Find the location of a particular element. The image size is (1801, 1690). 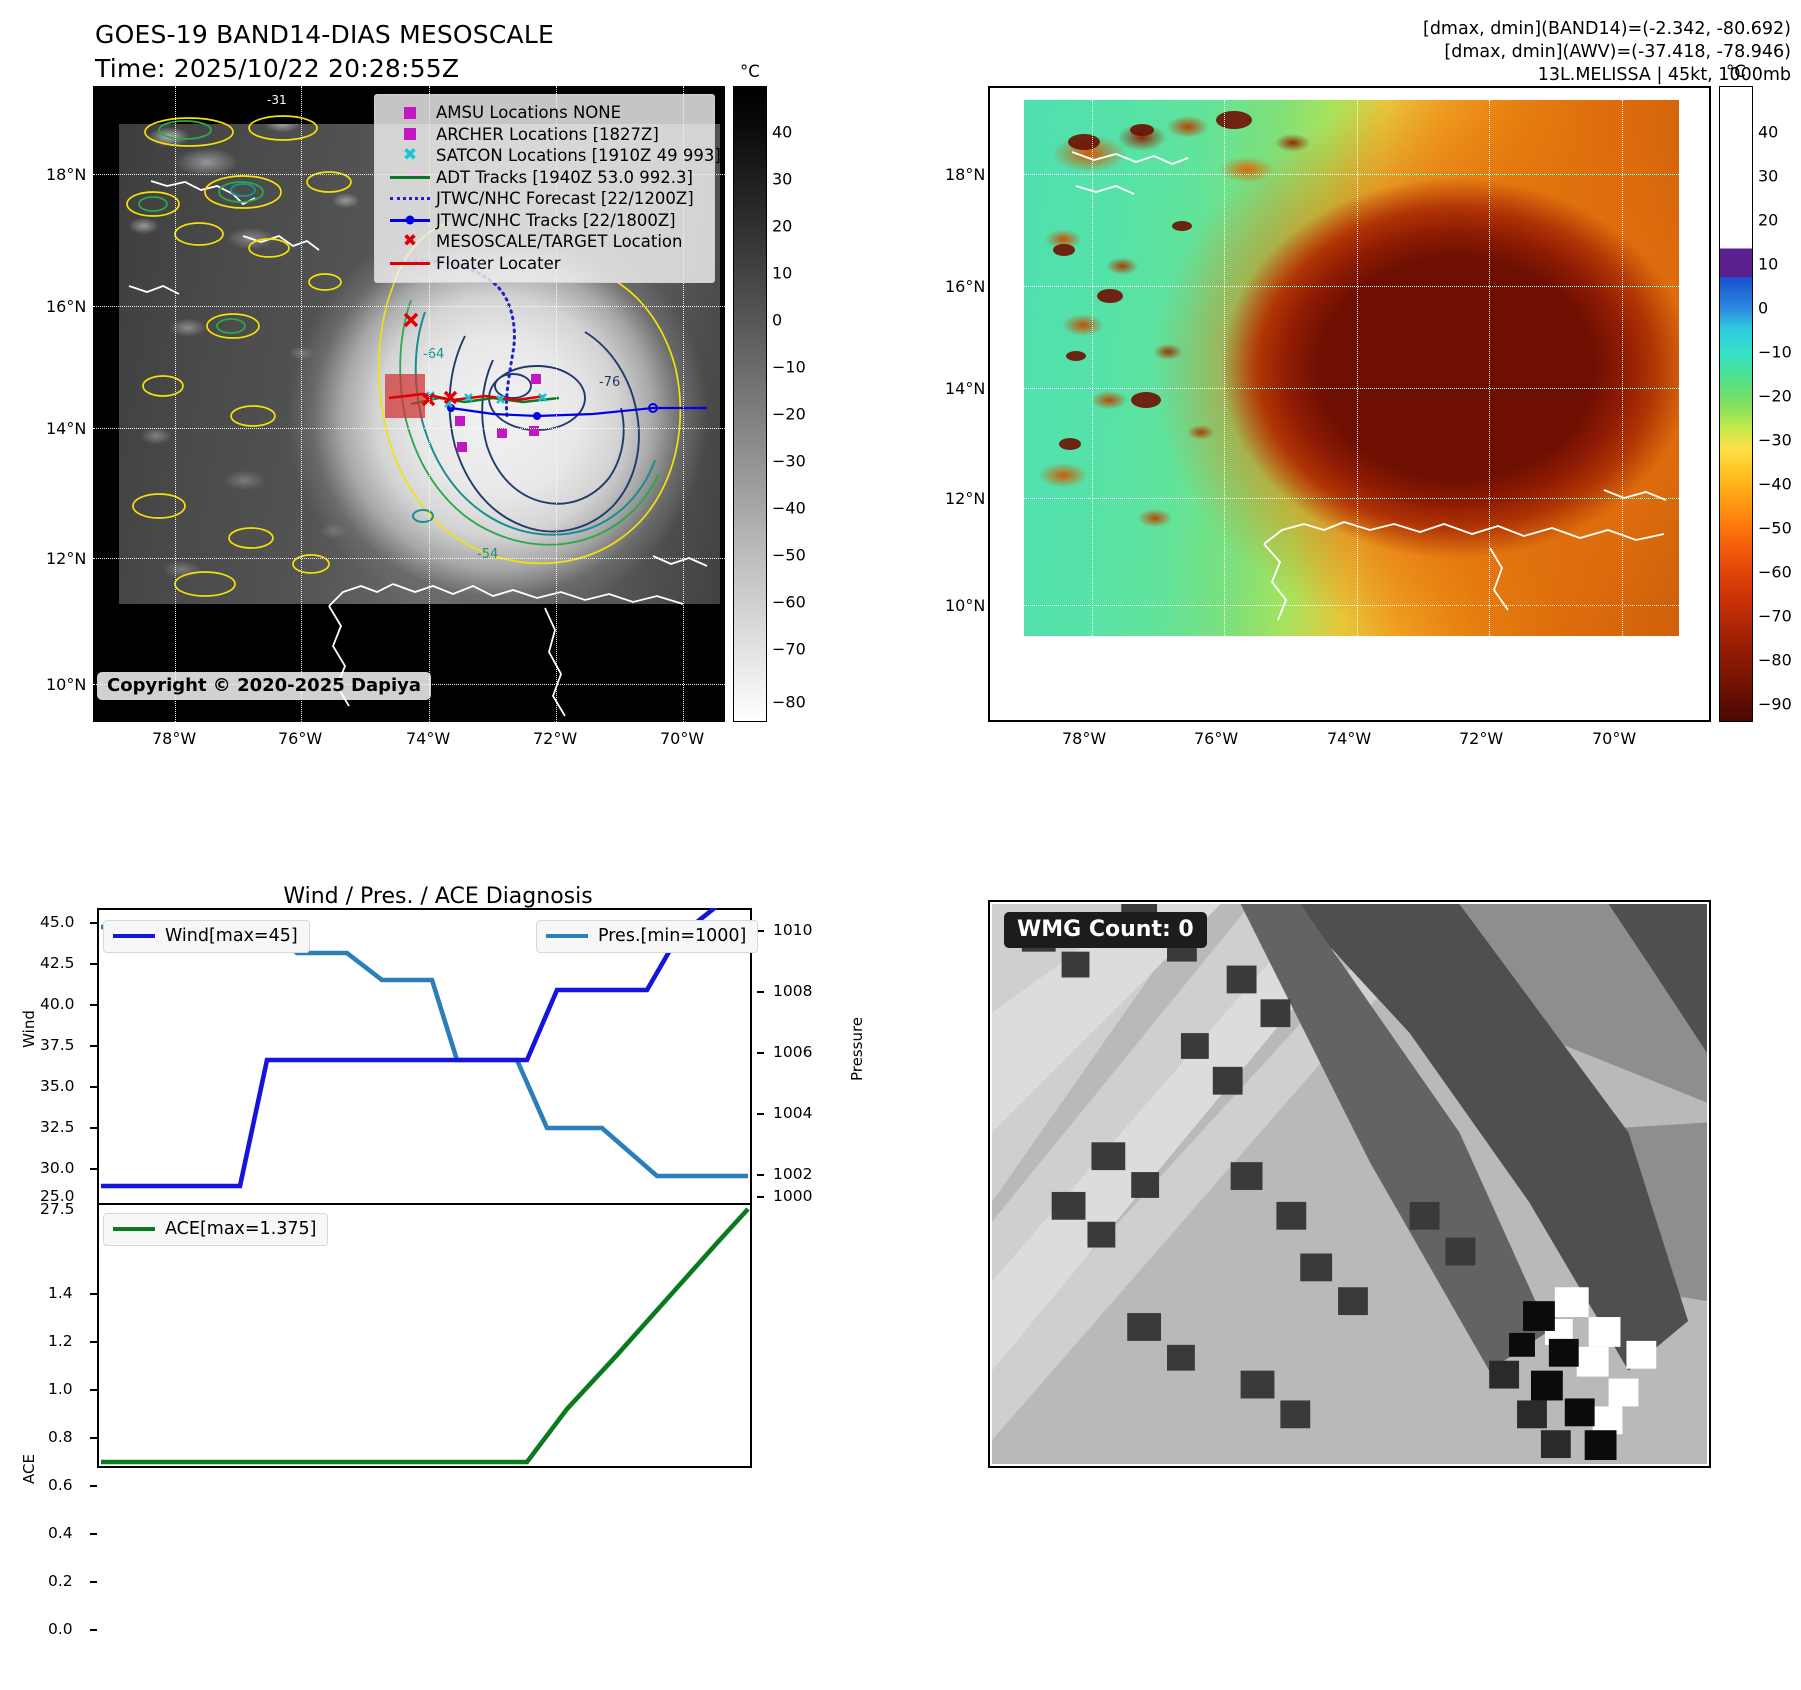

ir-cb-tick-m50: −50 is located at coordinates (789, 555).